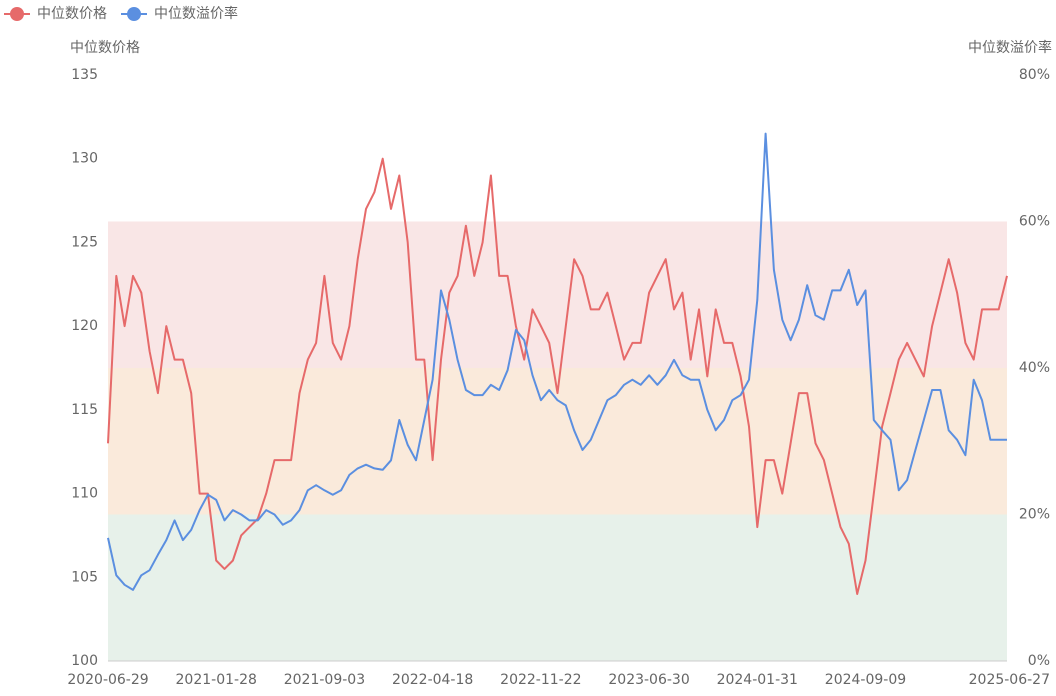 Image resolution: width=1056 pixels, height=696 pixels. I want to click on x-tick-label: 2020-06-29, so click(107, 680).